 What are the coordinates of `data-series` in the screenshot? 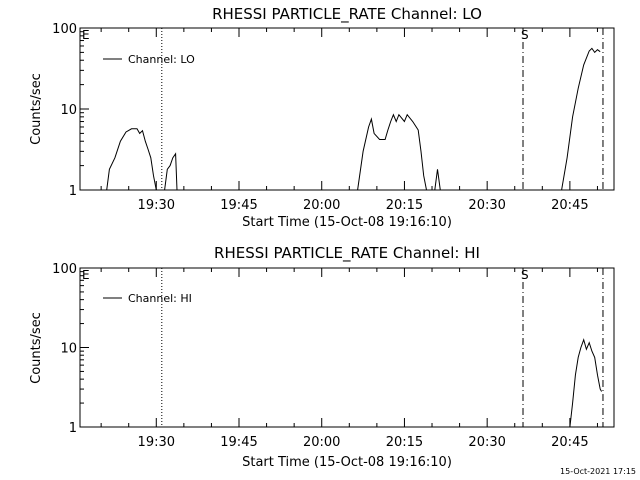 It's located at (586, 383).